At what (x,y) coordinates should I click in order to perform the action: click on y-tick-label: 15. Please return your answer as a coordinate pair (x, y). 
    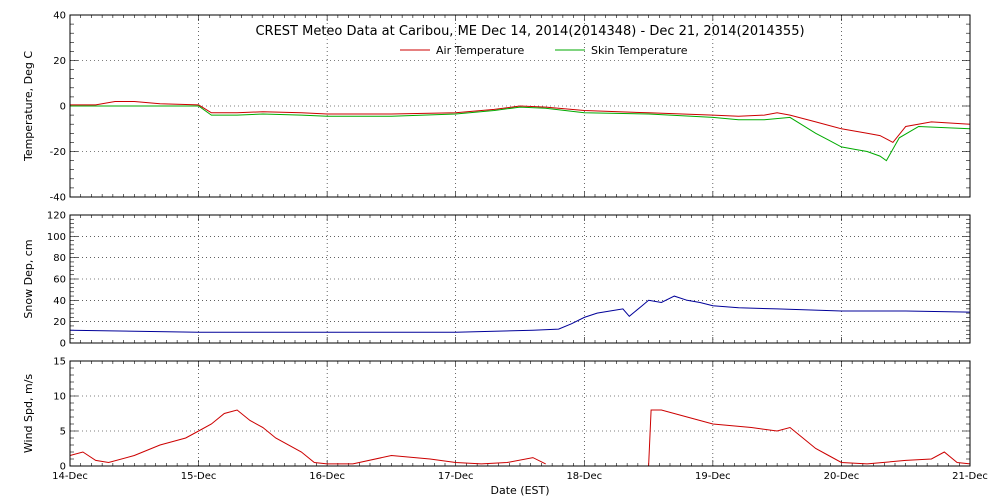
    Looking at the image, I should click on (59, 362).